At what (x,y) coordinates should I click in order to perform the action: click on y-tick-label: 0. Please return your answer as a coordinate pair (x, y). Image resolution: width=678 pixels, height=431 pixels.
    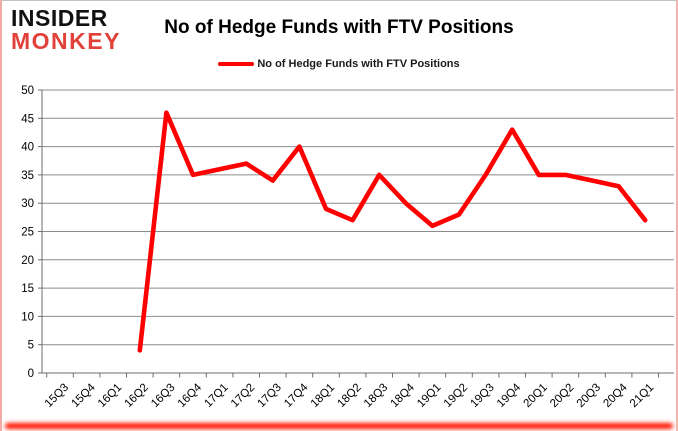
    Looking at the image, I should click on (31, 374).